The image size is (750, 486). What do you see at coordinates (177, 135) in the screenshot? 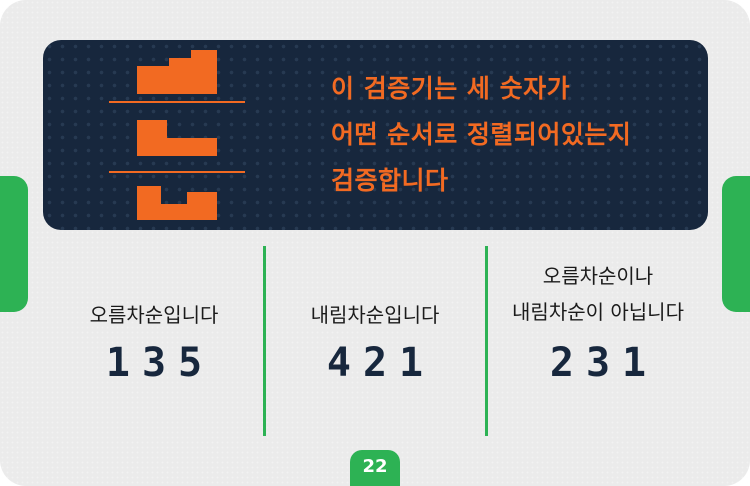
I see `ascending-steps-logo-icon` at bounding box center [177, 135].